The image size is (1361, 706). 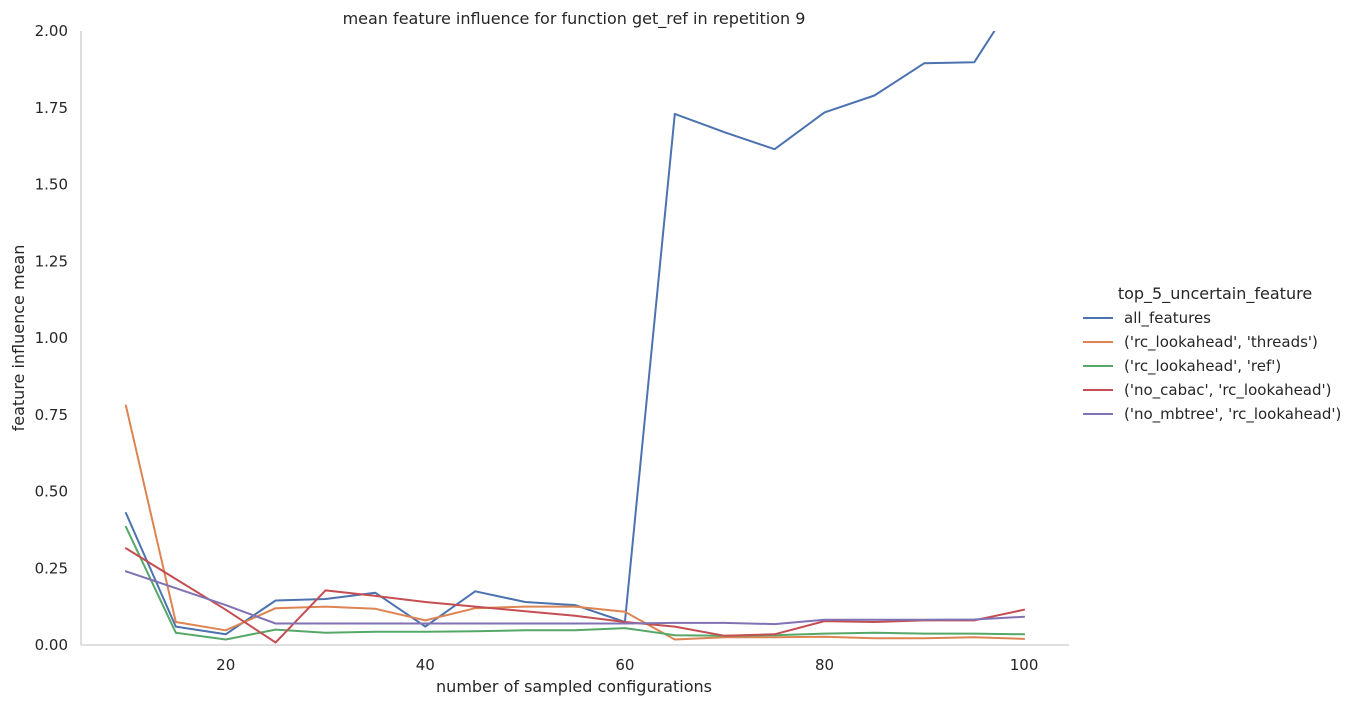 What do you see at coordinates (51, 568) in the screenshot?
I see `y-tick-label: 0.25` at bounding box center [51, 568].